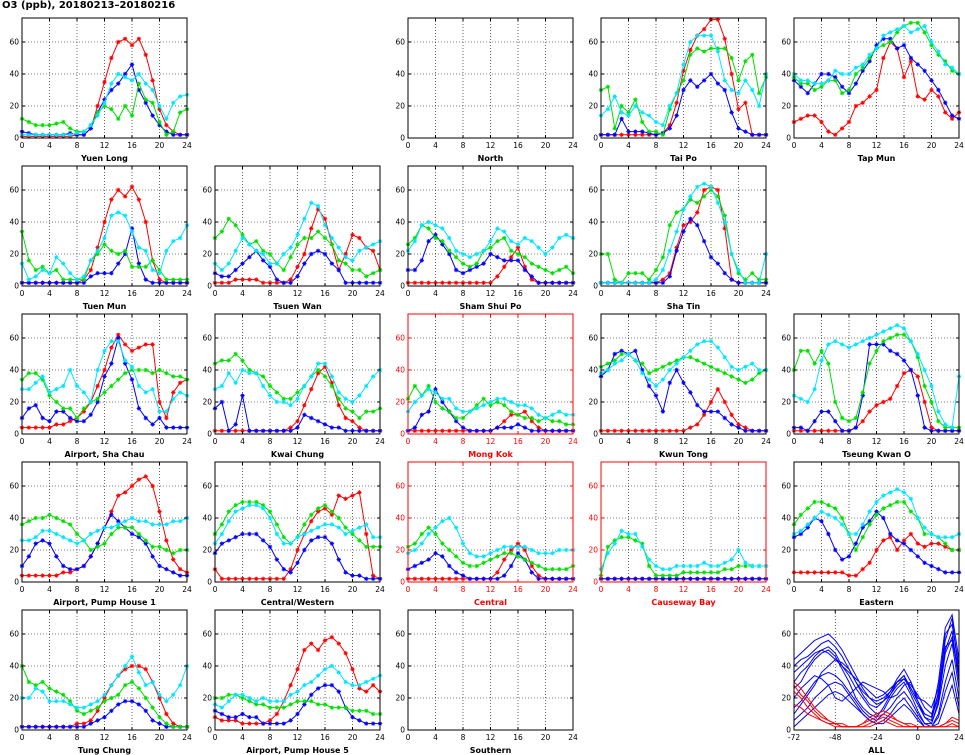  What do you see at coordinates (628, 589) in the screenshot?
I see `x-tick-label: 4` at bounding box center [628, 589].